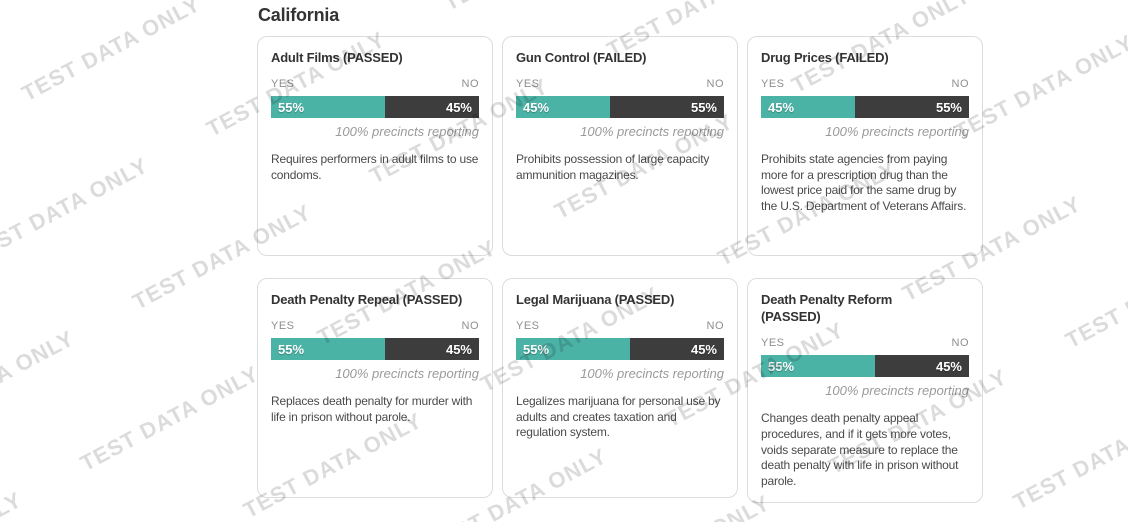  Describe the element at coordinates (825, 57) in the screenshot. I see `measure-title: Drug Prices (FAILED)` at that location.